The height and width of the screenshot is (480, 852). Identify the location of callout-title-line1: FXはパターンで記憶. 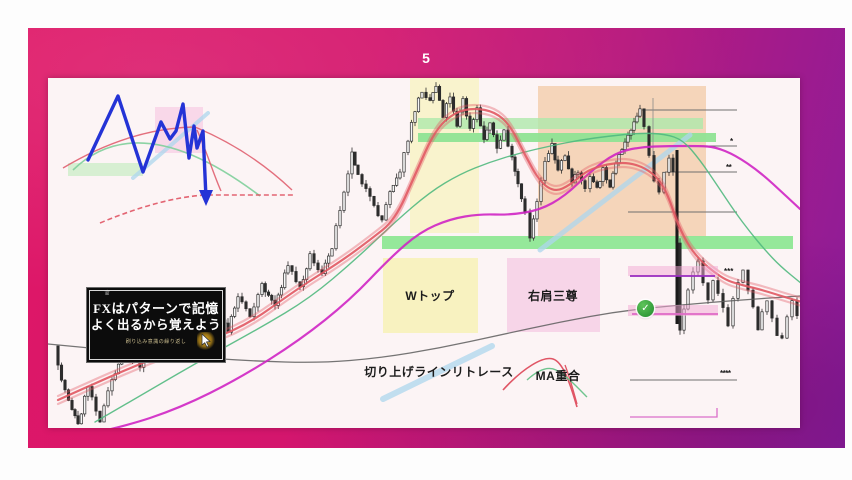
(156, 308).